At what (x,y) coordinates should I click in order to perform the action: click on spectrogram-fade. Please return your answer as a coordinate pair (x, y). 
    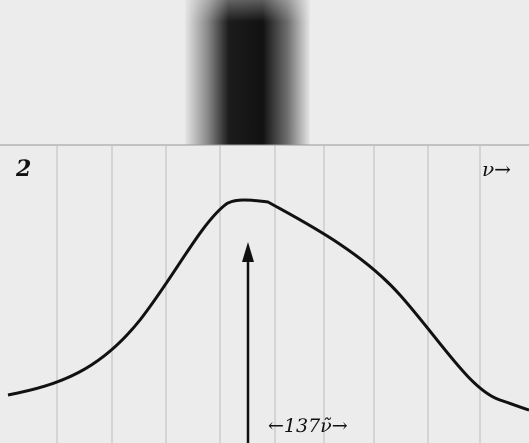
    Looking at the image, I should click on (247, 72).